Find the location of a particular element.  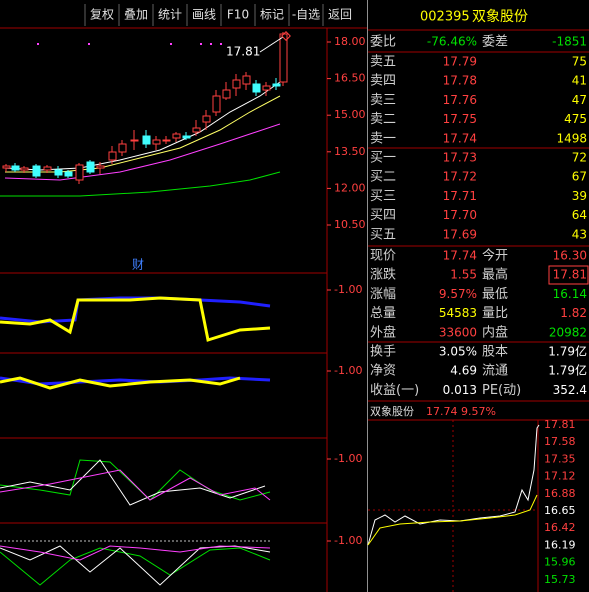

order-price: 17.76 is located at coordinates (460, 100).